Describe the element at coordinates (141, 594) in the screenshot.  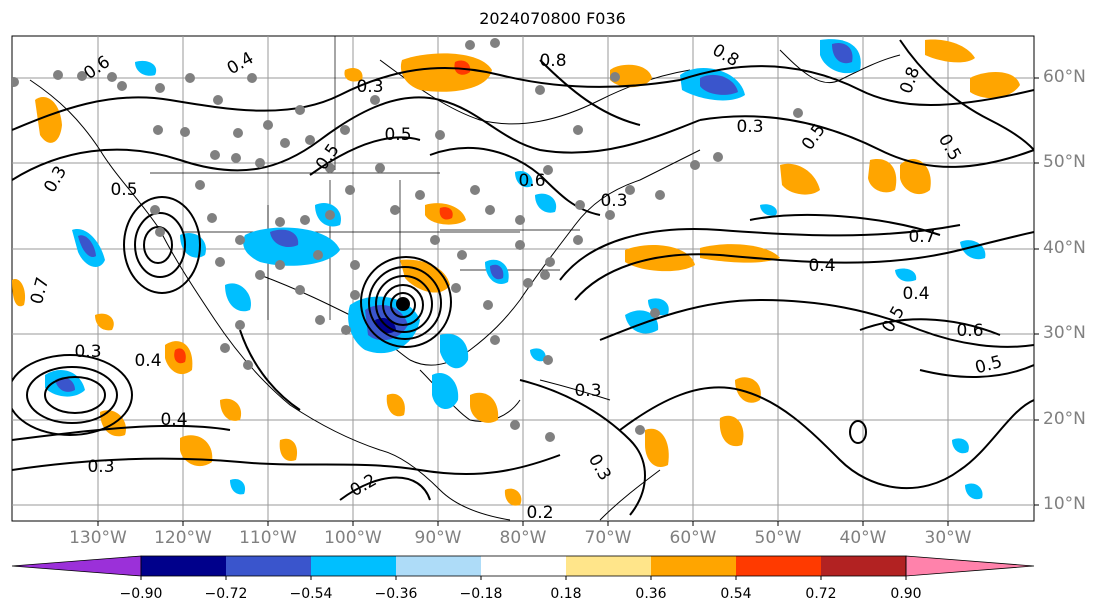
I see `colorbar-tick-label: −0.90` at that location.